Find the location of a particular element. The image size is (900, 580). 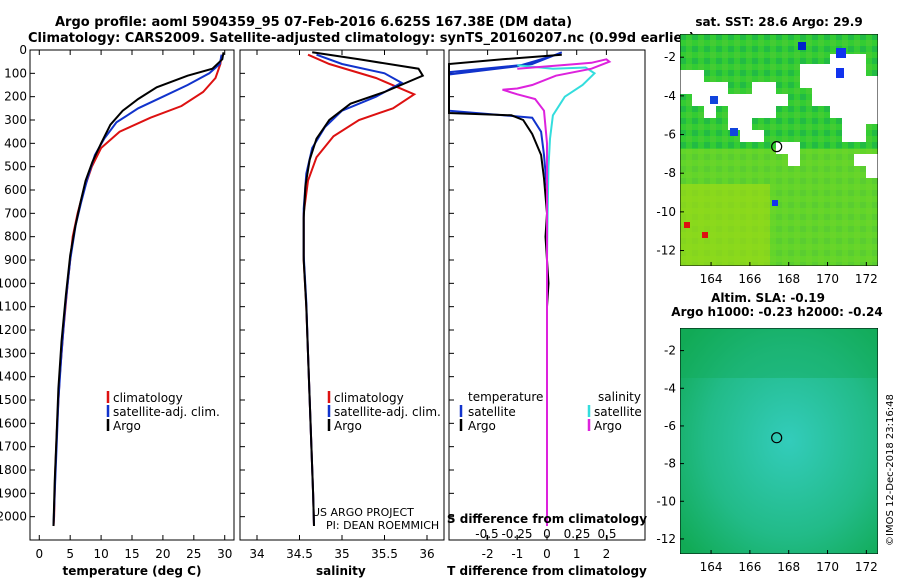

sla-map-title: Altim. SLA: -0.19 is located at coordinates (768, 298).